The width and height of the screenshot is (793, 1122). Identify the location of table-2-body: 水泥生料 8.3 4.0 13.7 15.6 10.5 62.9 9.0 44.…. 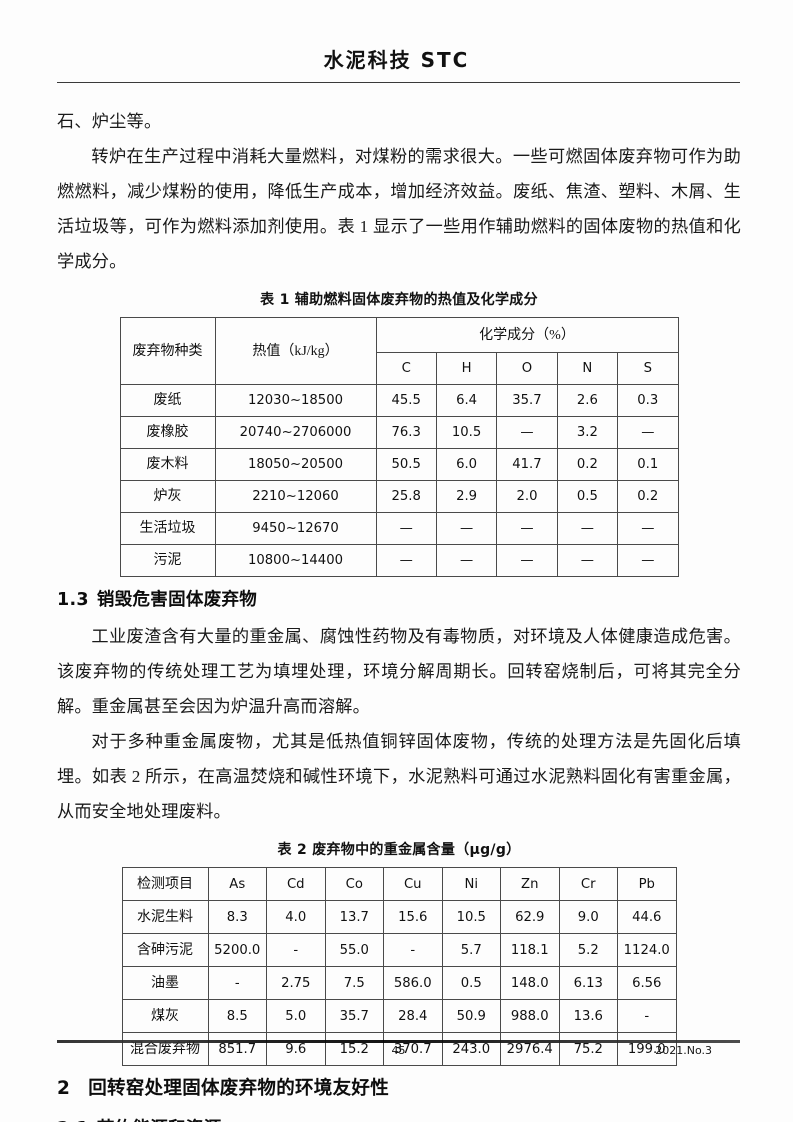
(399, 983).